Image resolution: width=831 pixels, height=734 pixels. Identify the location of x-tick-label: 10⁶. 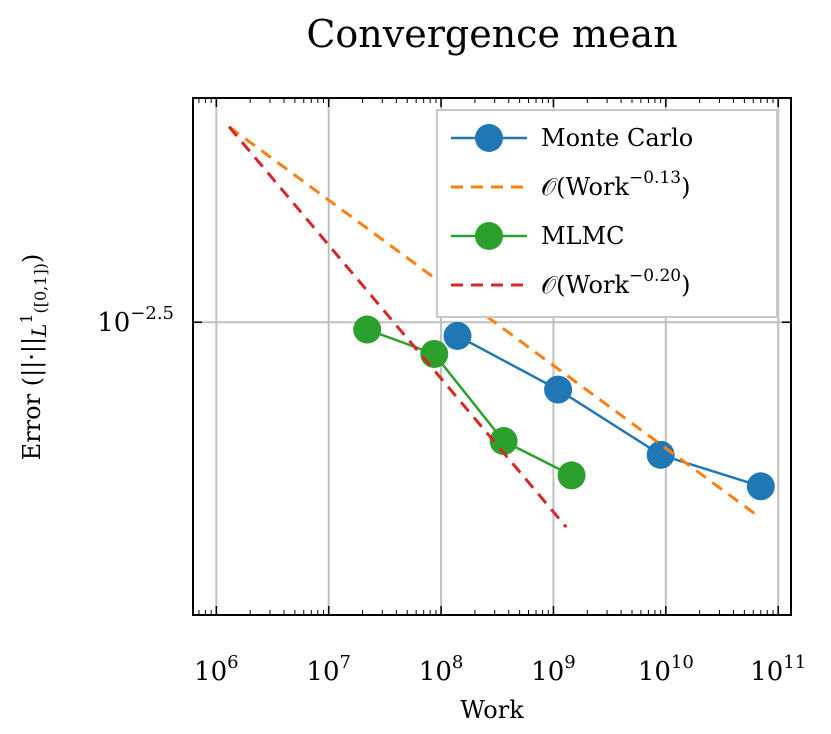
(216, 669).